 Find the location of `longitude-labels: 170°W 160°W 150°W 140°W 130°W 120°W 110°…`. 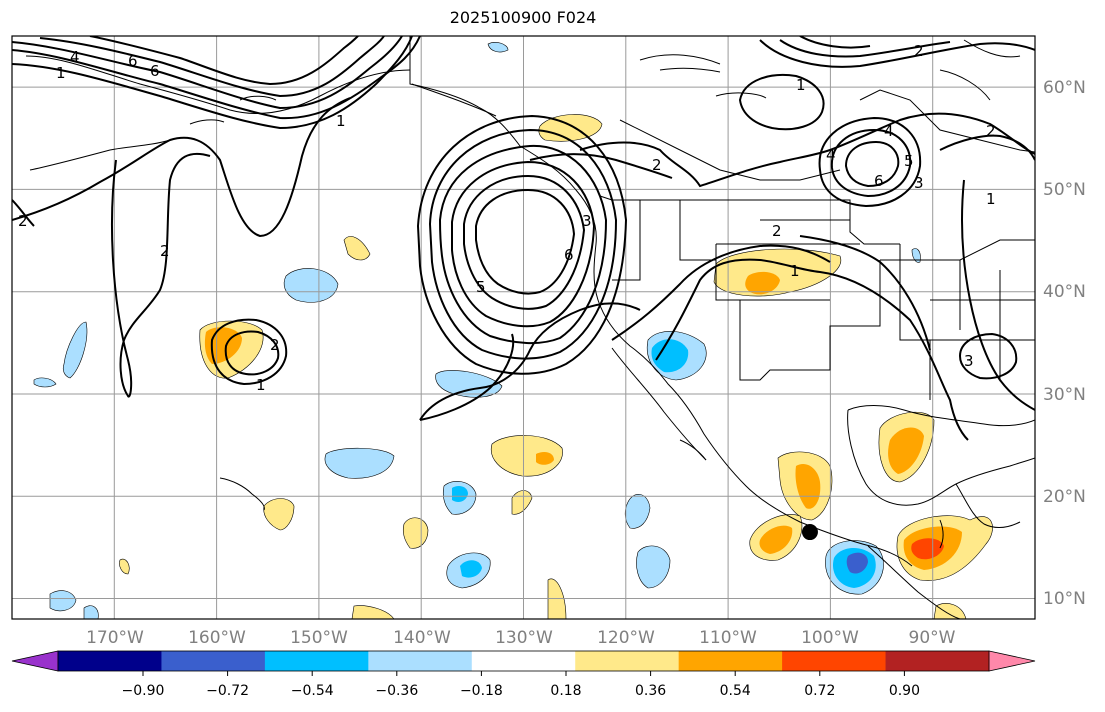

longitude-labels: 170°W 160°W 150°W 140°W 130°W 120°W 110°… is located at coordinates (521, 638).